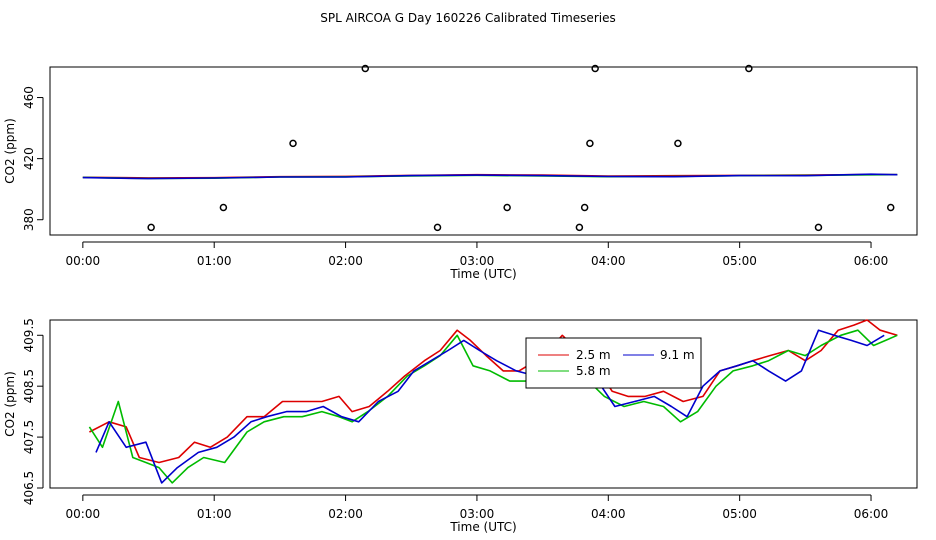 Image resolution: width=936 pixels, height=540 pixels. I want to click on y-tick-label: 406.5, so click(29, 488).